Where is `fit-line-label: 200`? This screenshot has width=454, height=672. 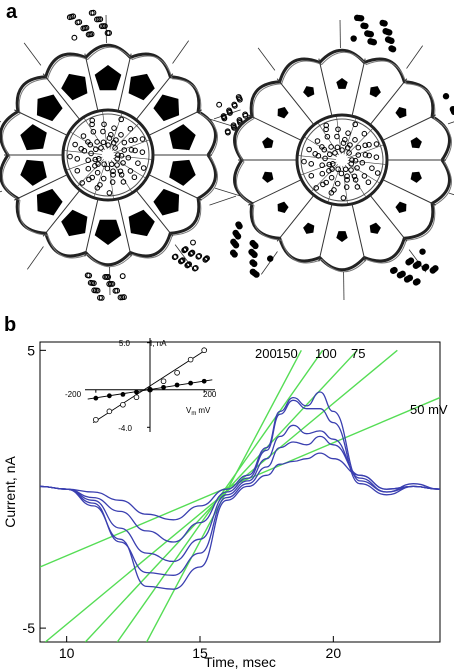
fit-line-label: 200 is located at coordinates (266, 353).